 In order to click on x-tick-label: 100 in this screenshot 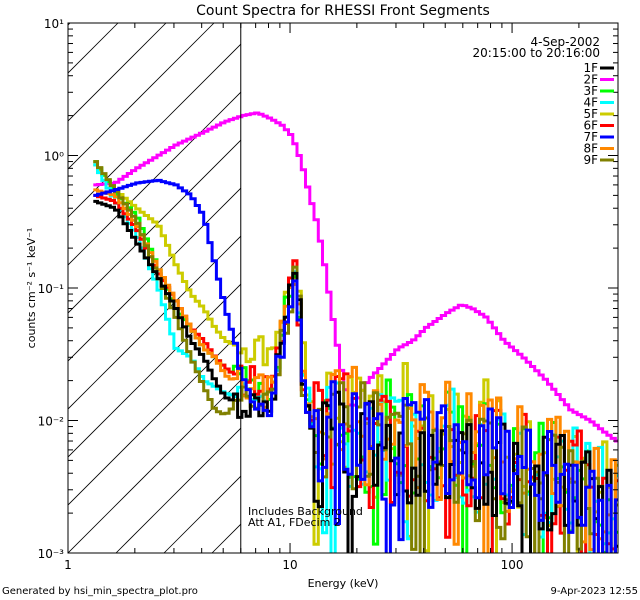, I will do `click(512, 565)`.